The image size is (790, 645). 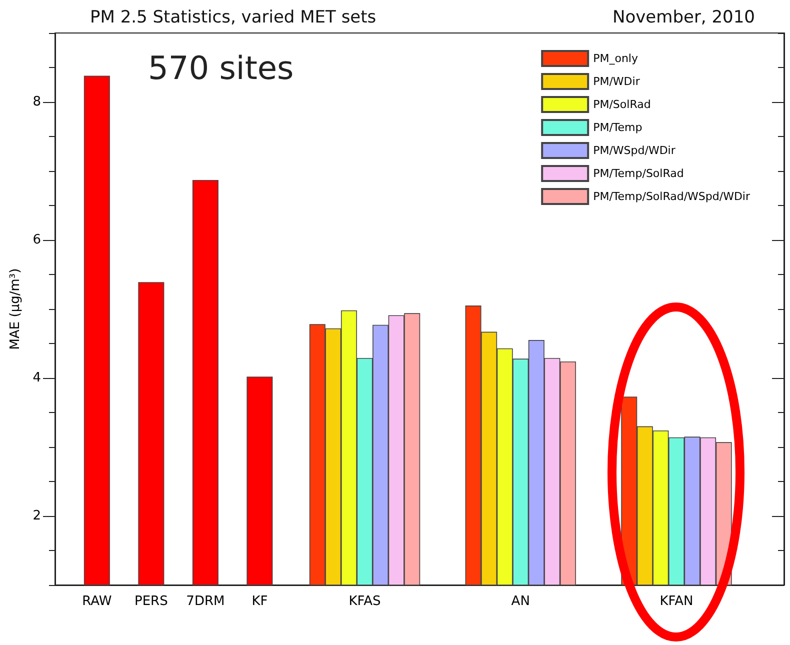 I want to click on legend-label: PM_only, so click(x=615, y=58).